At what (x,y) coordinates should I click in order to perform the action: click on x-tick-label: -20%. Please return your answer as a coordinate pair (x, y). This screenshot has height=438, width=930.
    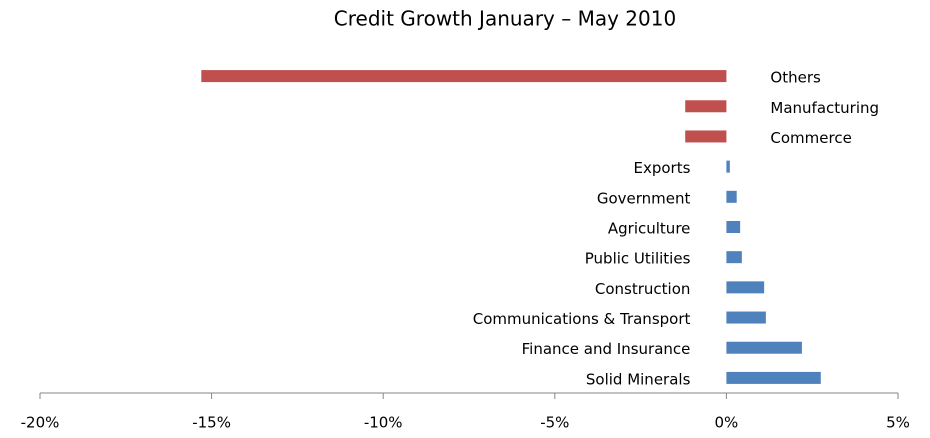
    Looking at the image, I should click on (40, 423).